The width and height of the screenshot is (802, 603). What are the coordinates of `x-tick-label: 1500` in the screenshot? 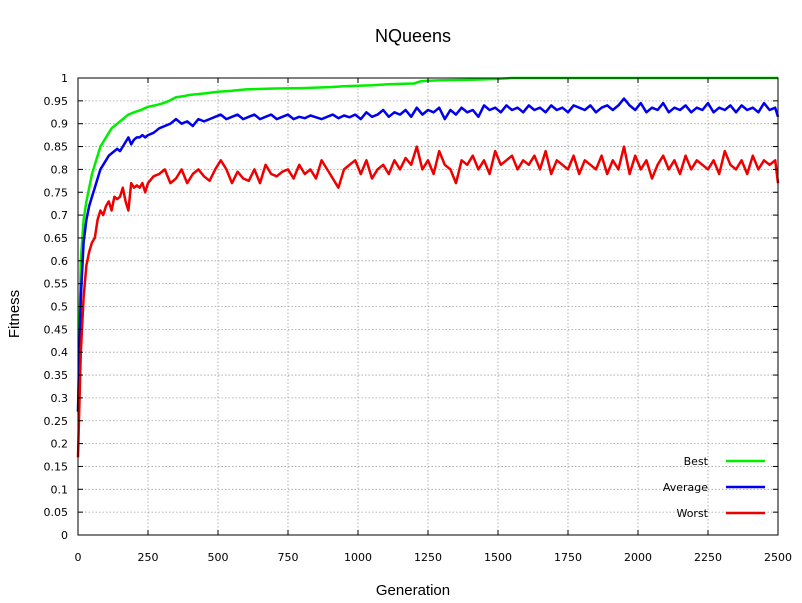 It's located at (498, 557).